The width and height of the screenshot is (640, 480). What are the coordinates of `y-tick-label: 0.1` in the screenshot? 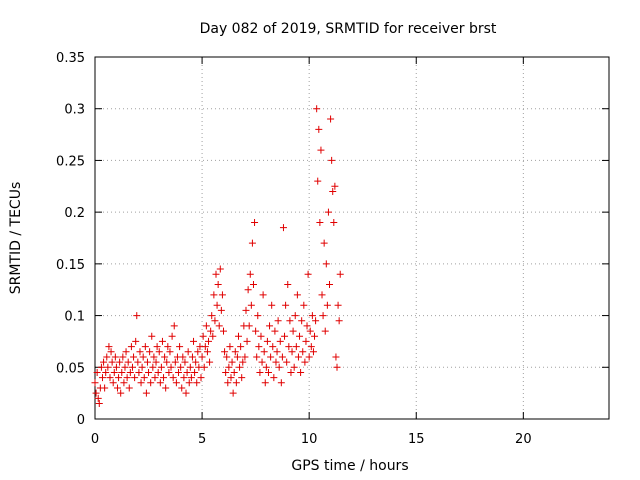 It's located at (74, 317).